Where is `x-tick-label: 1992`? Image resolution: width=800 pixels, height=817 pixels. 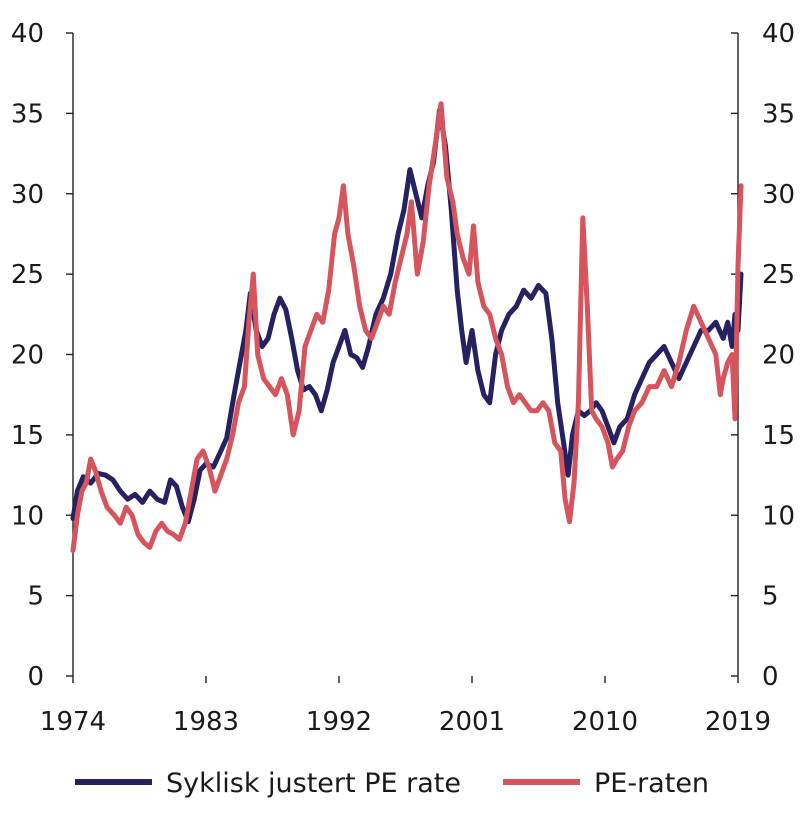
x-tick-label: 1992 is located at coordinates (339, 722).